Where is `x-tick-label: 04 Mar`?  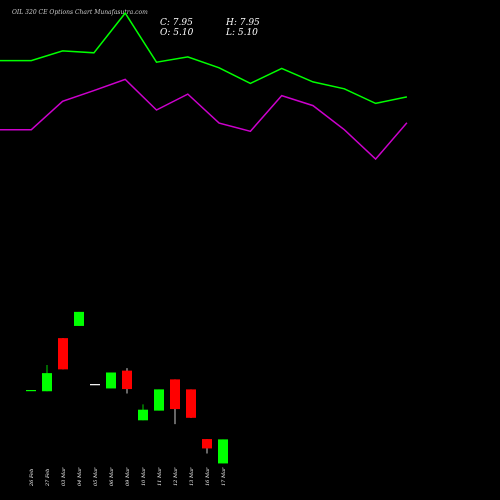 x-tick-label: 04 Mar is located at coordinates (80, 476).